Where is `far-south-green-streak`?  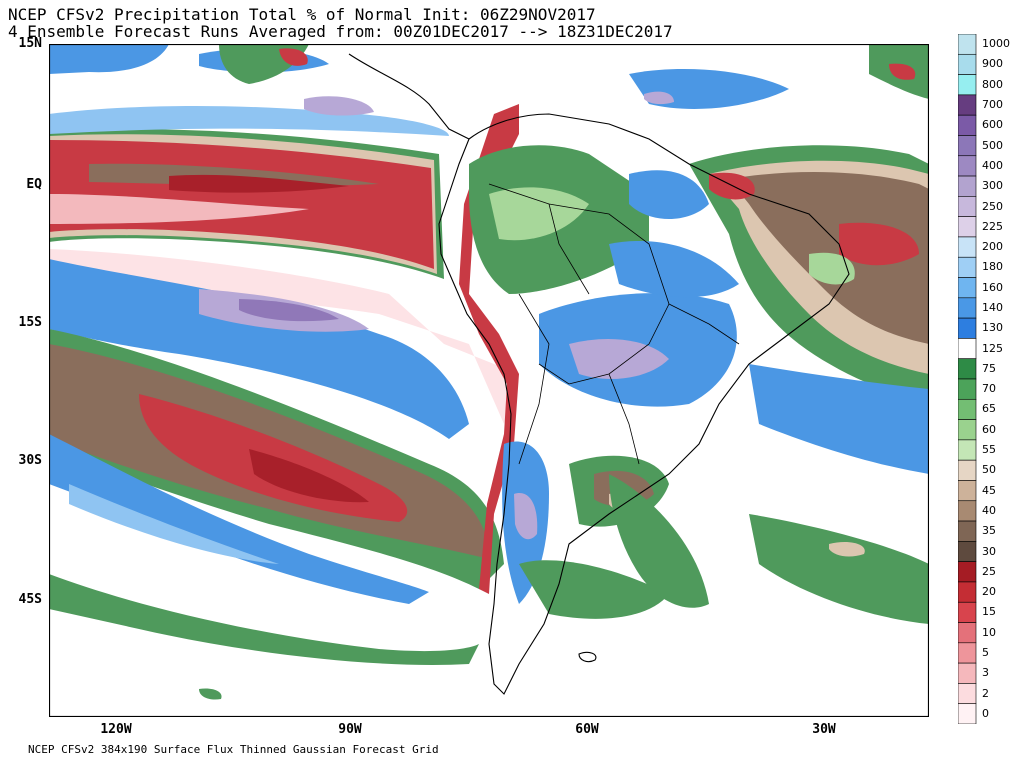
far-south-green-streak is located at coordinates (264, 619).